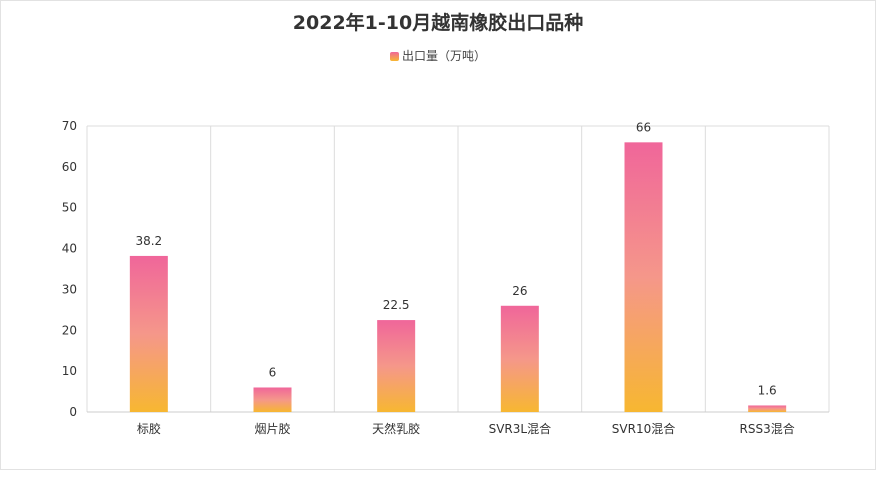  What do you see at coordinates (643, 428) in the screenshot?
I see `x-tick-label: SVR10混合` at bounding box center [643, 428].